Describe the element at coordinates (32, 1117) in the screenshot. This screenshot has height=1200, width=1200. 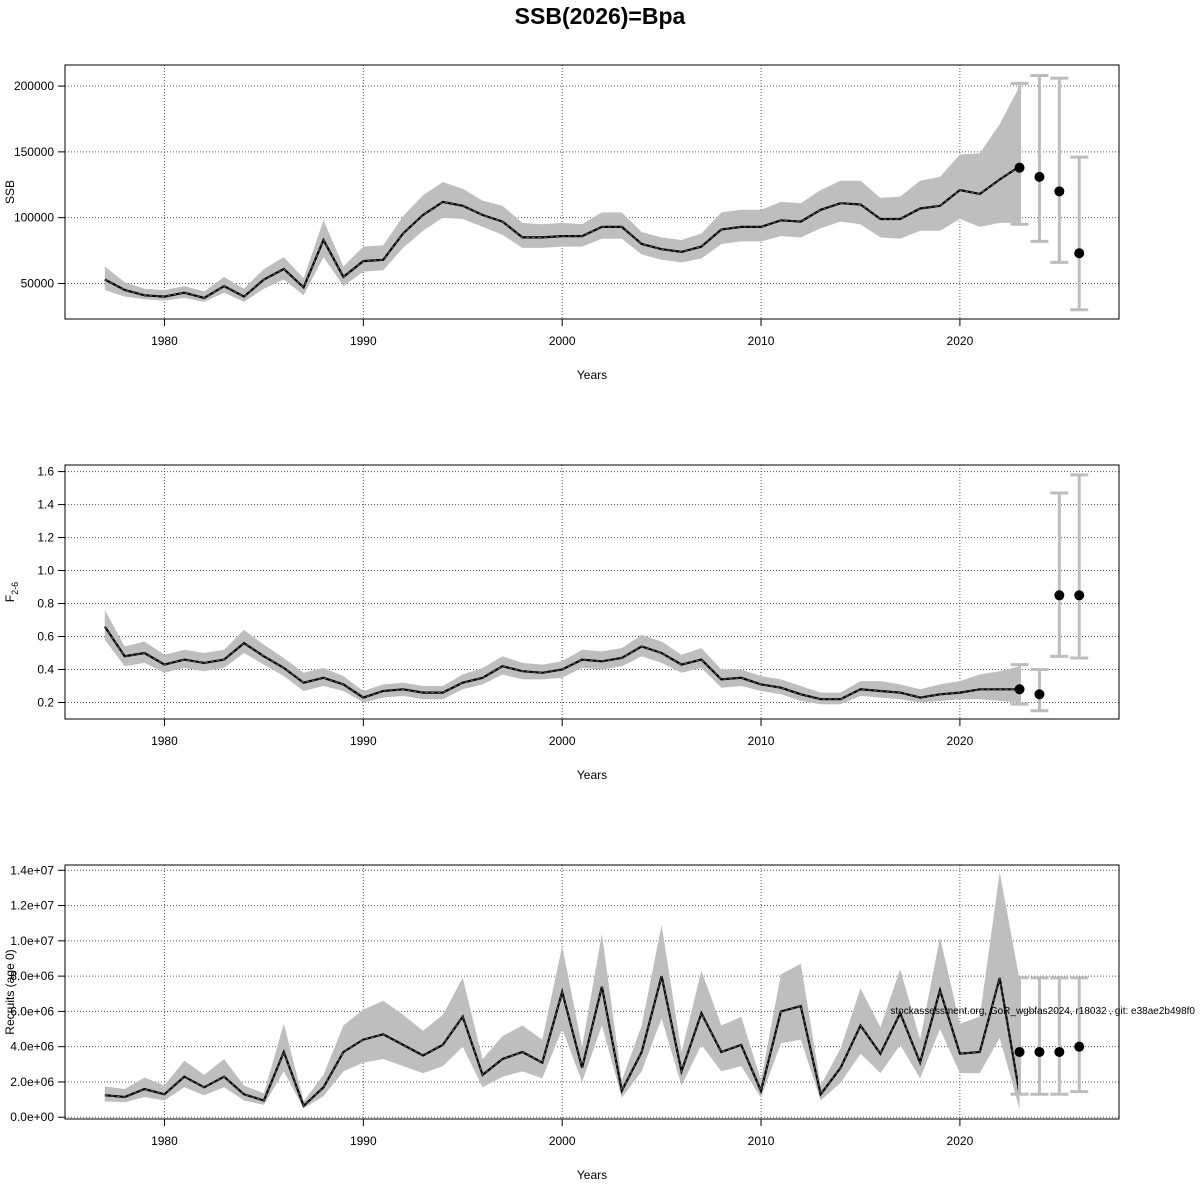
I see `y-tick-label: 0.0e+00` at that location.